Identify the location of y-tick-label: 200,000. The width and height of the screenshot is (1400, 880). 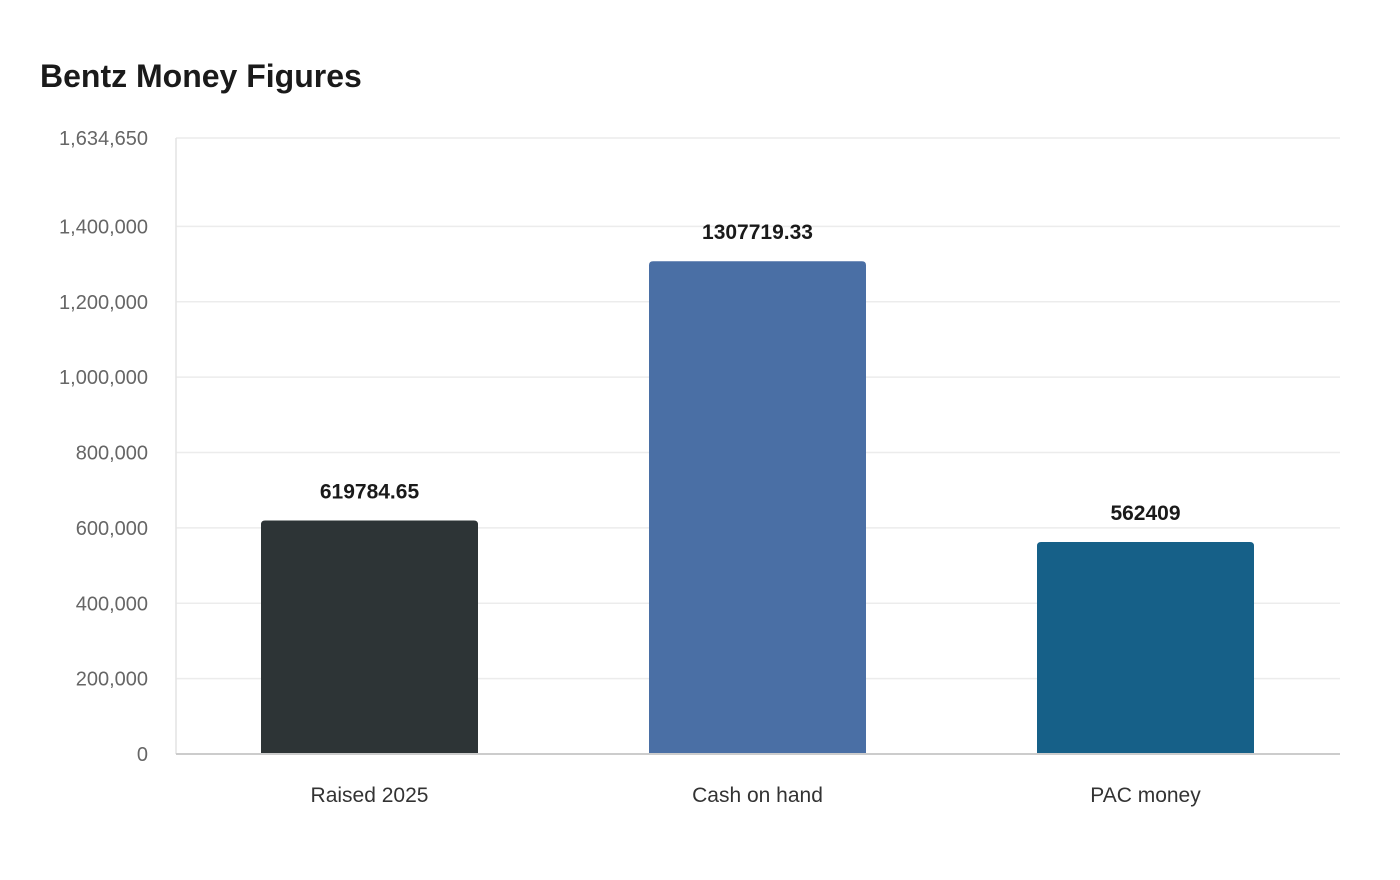
(112, 680).